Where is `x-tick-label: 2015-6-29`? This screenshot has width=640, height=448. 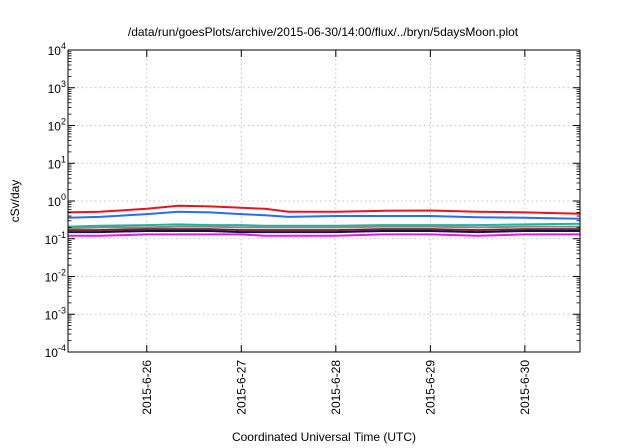 x-tick-label: 2015-6-29 is located at coordinates (430, 387).